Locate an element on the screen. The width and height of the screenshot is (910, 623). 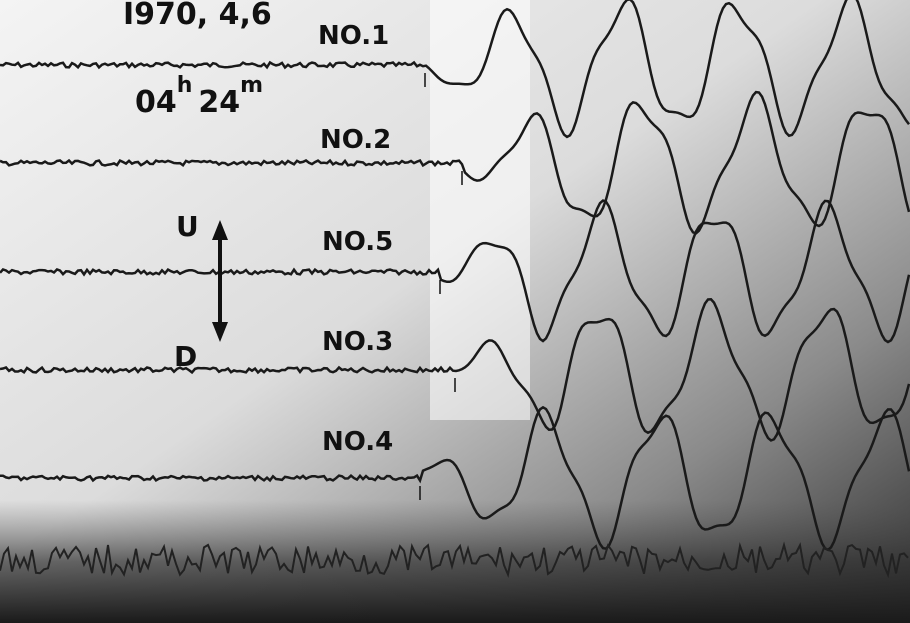
date: I970, 4,6 is located at coordinates (197, 16).